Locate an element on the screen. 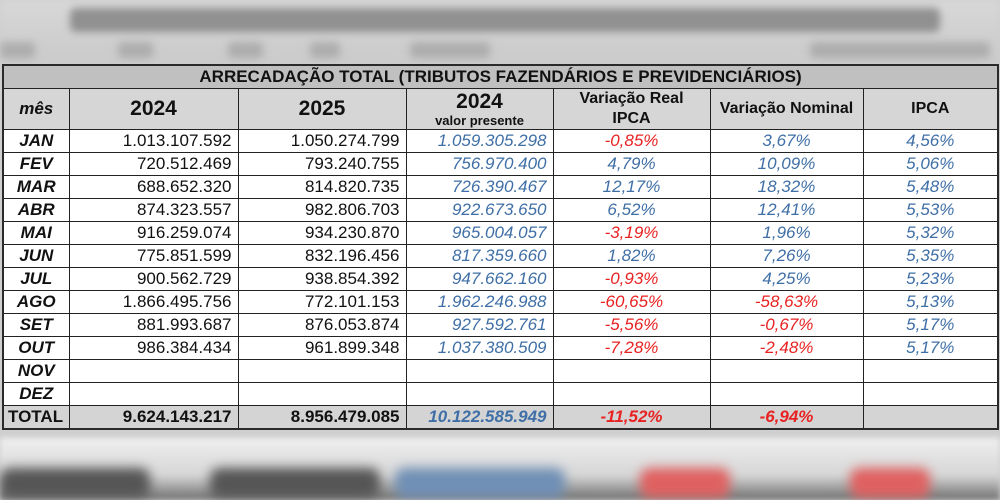 This screenshot has height=500, width=1000. nominal-variation-cell: -2,48% is located at coordinates (786, 348).